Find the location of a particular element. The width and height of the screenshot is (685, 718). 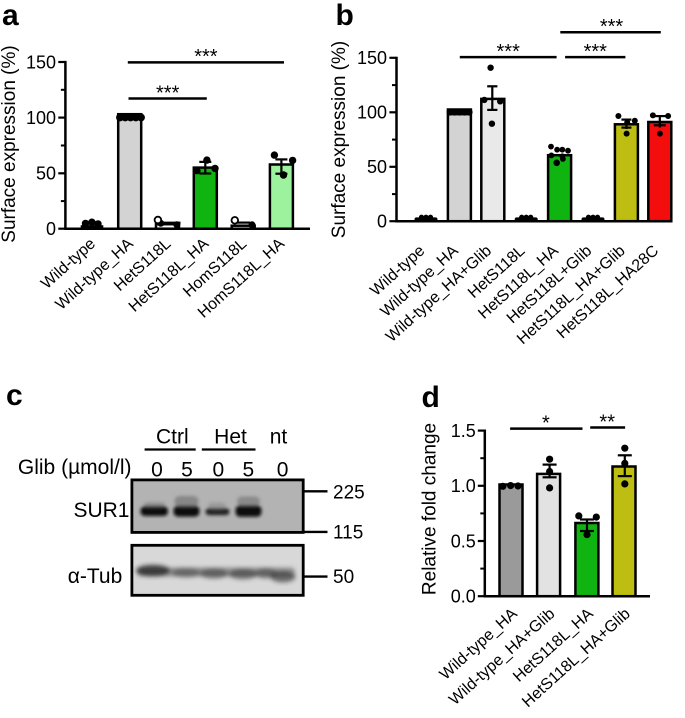

svg-text: 0.5 is located at coordinates (463, 541).